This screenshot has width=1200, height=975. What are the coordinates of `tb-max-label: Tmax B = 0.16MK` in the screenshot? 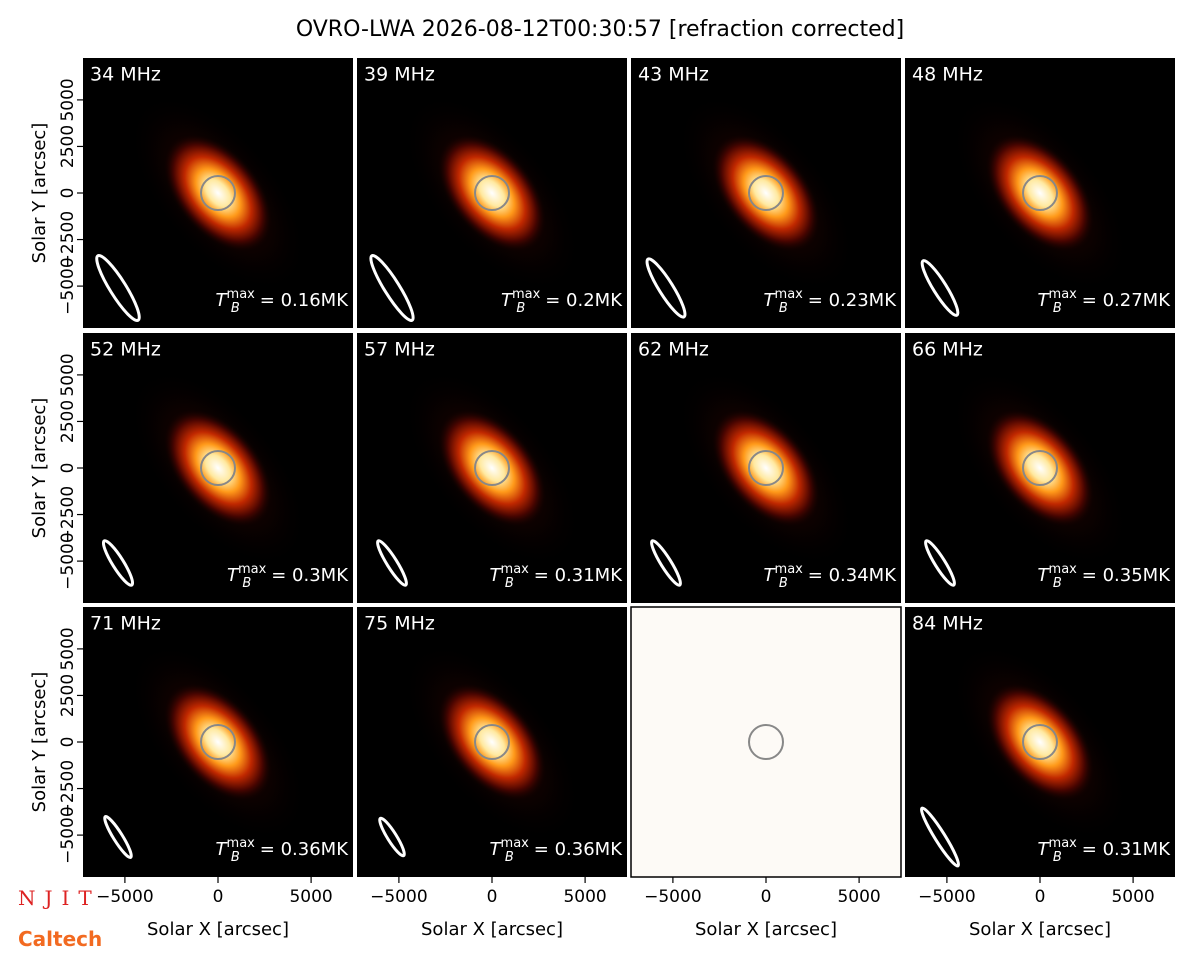 It's located at (283, 301).